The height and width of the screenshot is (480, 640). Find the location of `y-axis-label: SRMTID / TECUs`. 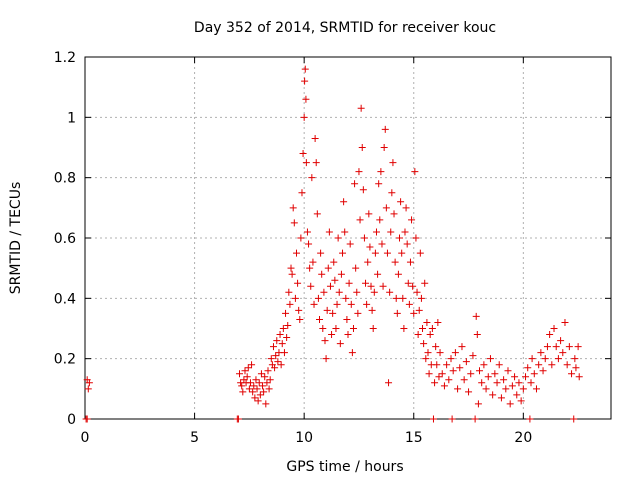

y-axis-label: SRMTID / TECUs is located at coordinates (16, 238).